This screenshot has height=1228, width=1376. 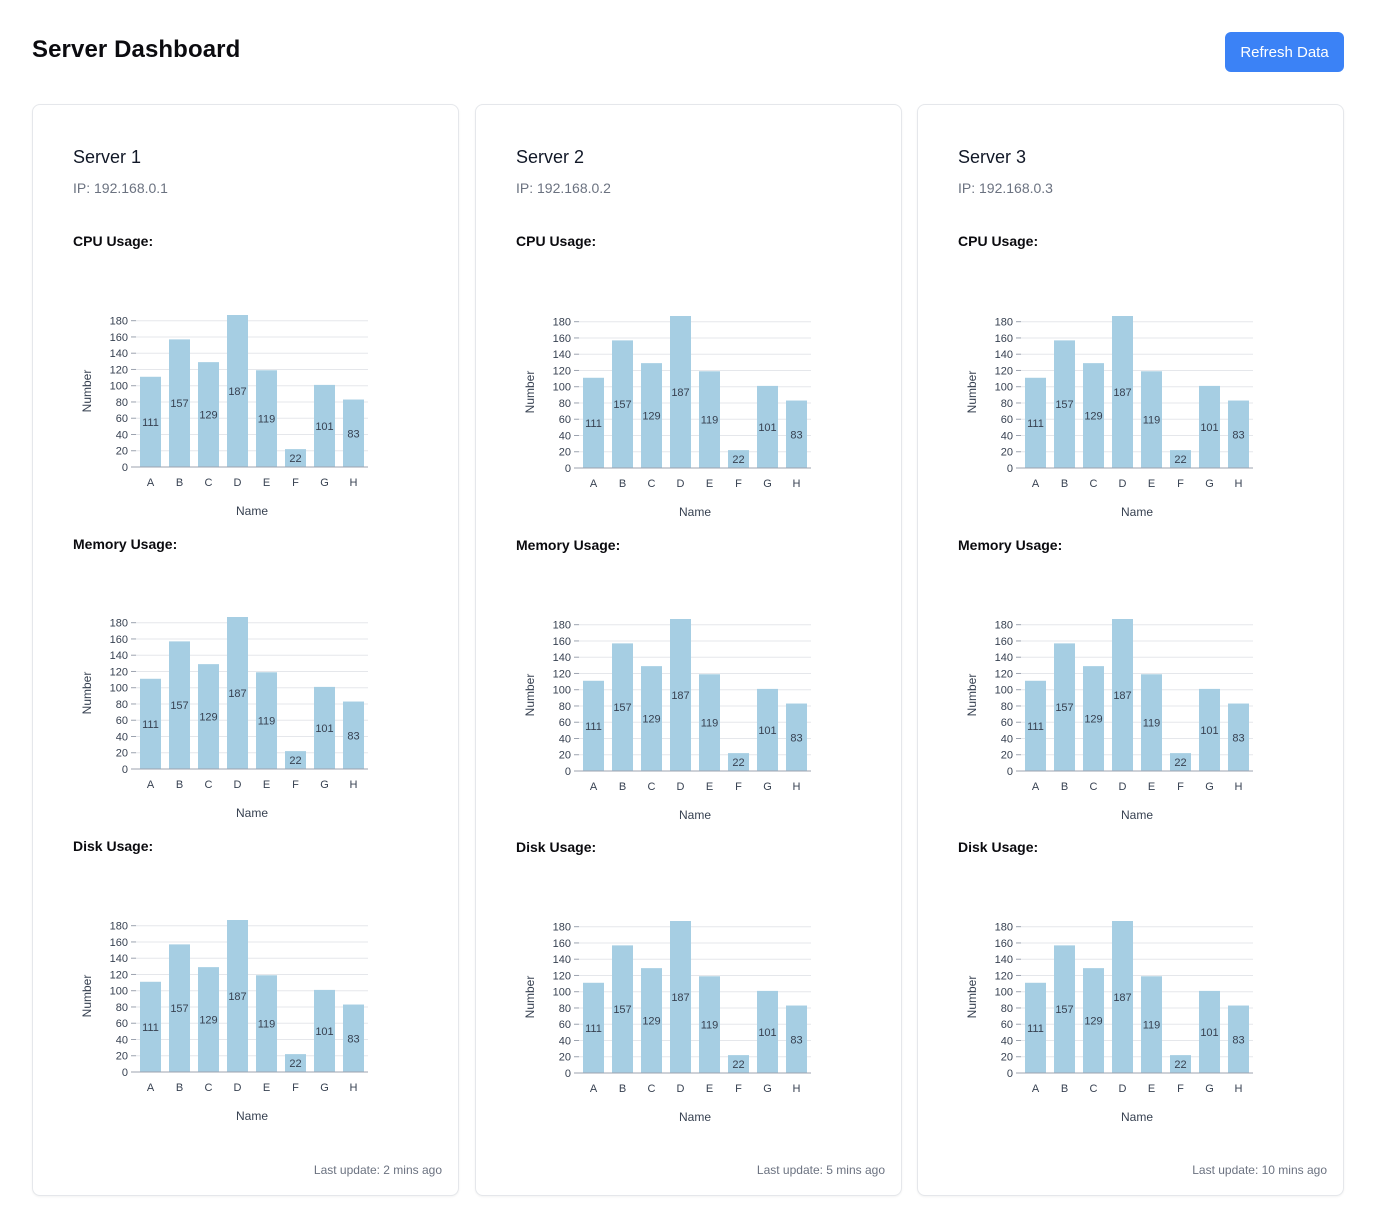 What do you see at coordinates (820, 1170) in the screenshot?
I see `last-update-text: Last update: 5 mins ago` at bounding box center [820, 1170].